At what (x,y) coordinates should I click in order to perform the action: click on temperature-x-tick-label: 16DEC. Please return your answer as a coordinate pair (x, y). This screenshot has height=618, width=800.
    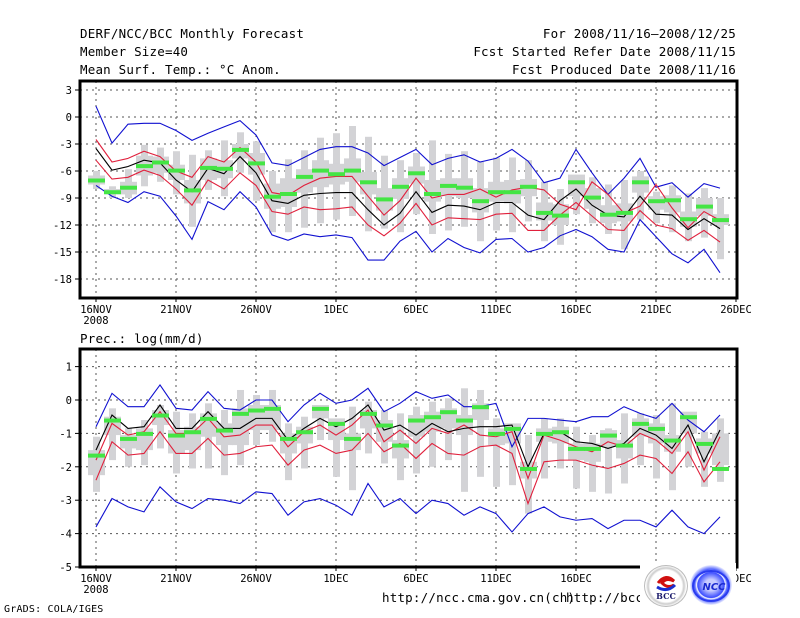
    Looking at the image, I should click on (576, 310).